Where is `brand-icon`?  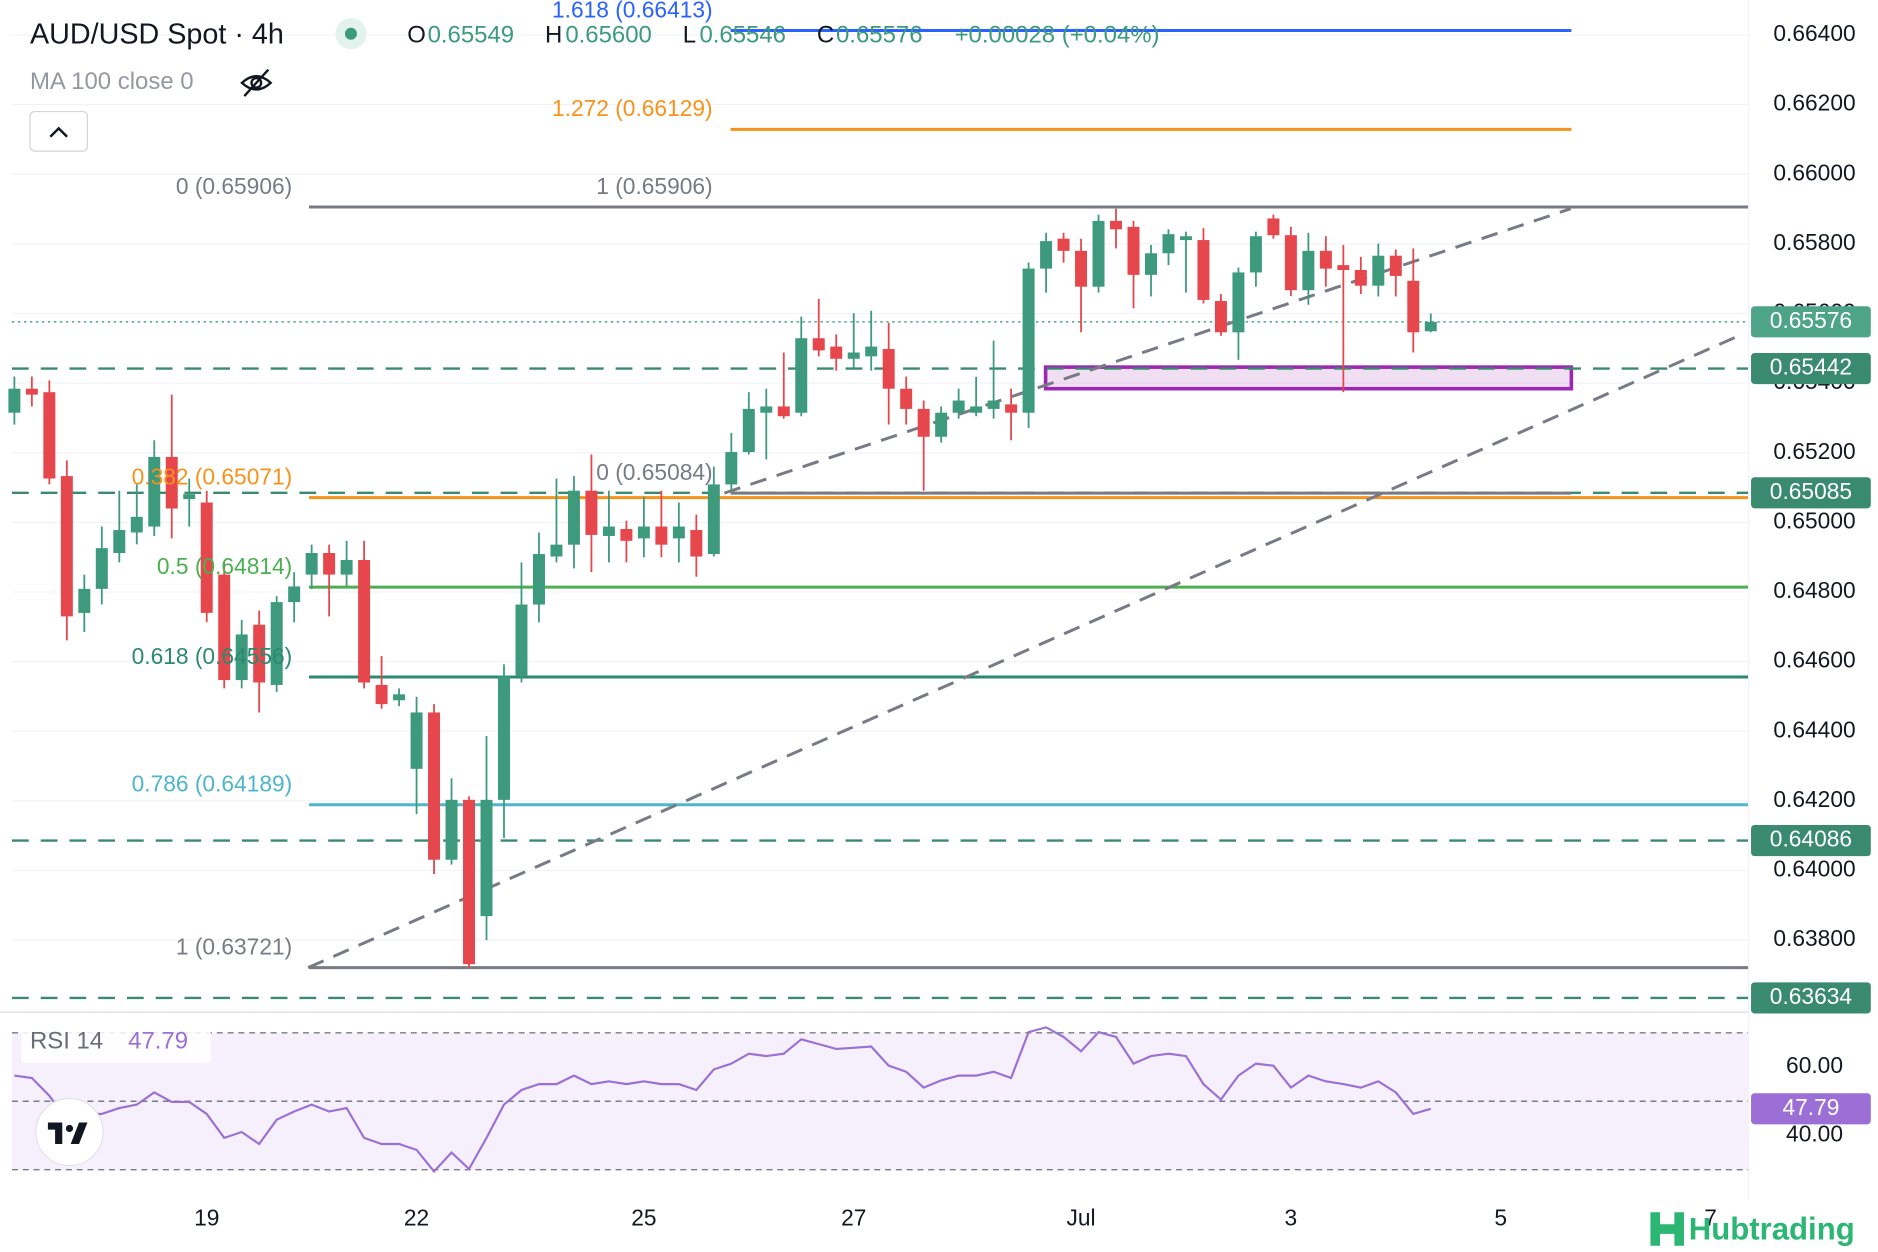 brand-icon is located at coordinates (1667, 1229).